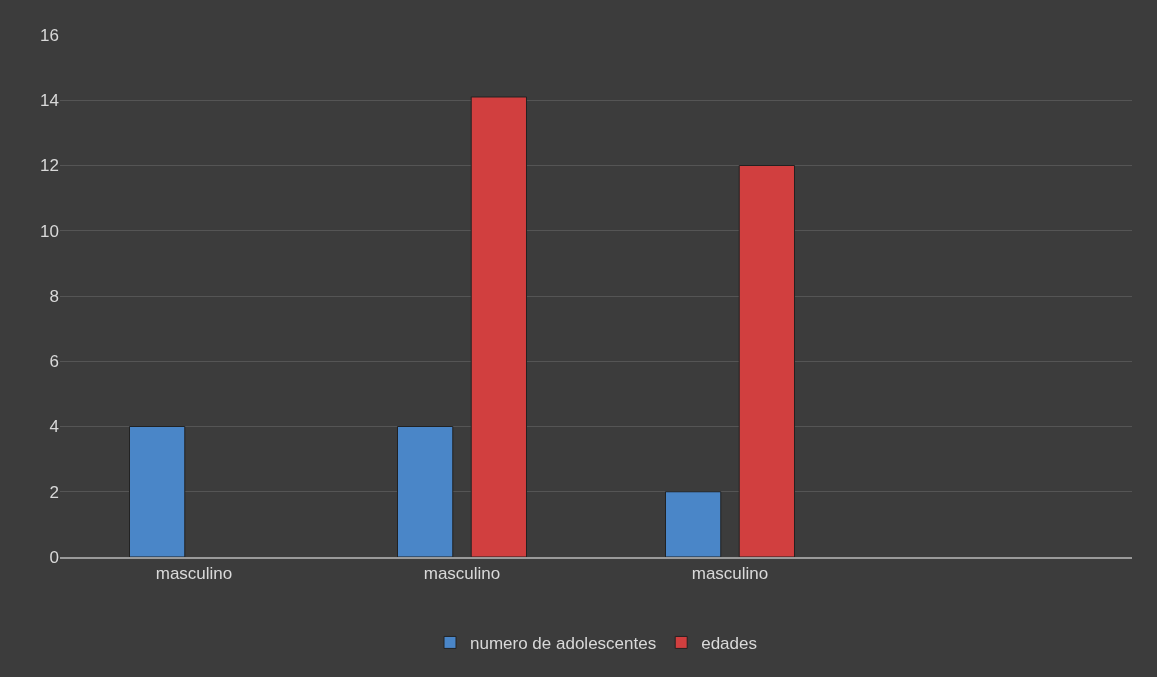  I want to click on y-tick-label: 16, so click(49, 35).